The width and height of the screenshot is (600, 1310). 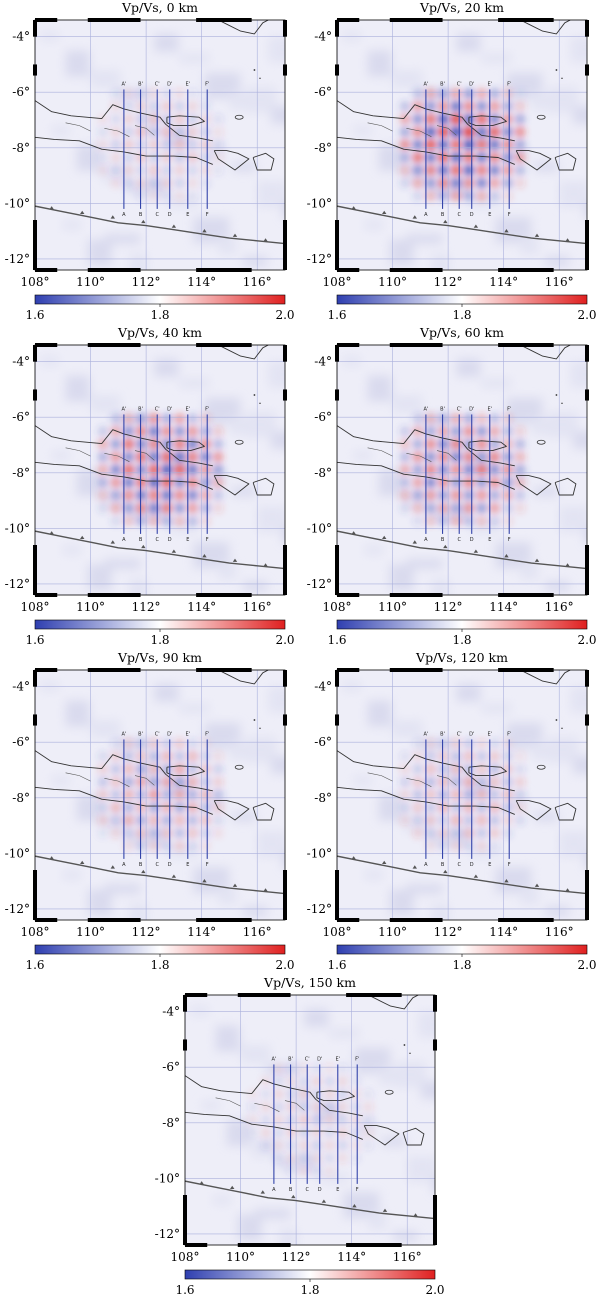 What do you see at coordinates (159, 657) in the screenshot?
I see `panel-title: Vp/Vs, 90 km` at bounding box center [159, 657].